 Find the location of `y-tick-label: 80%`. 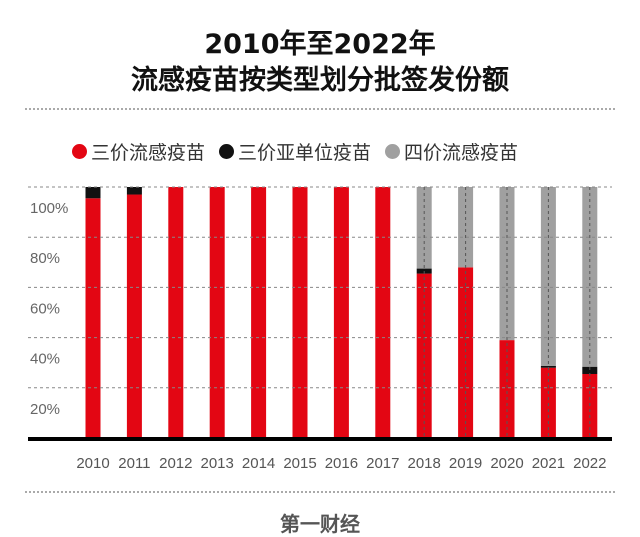

y-tick-label: 80% is located at coordinates (45, 258).